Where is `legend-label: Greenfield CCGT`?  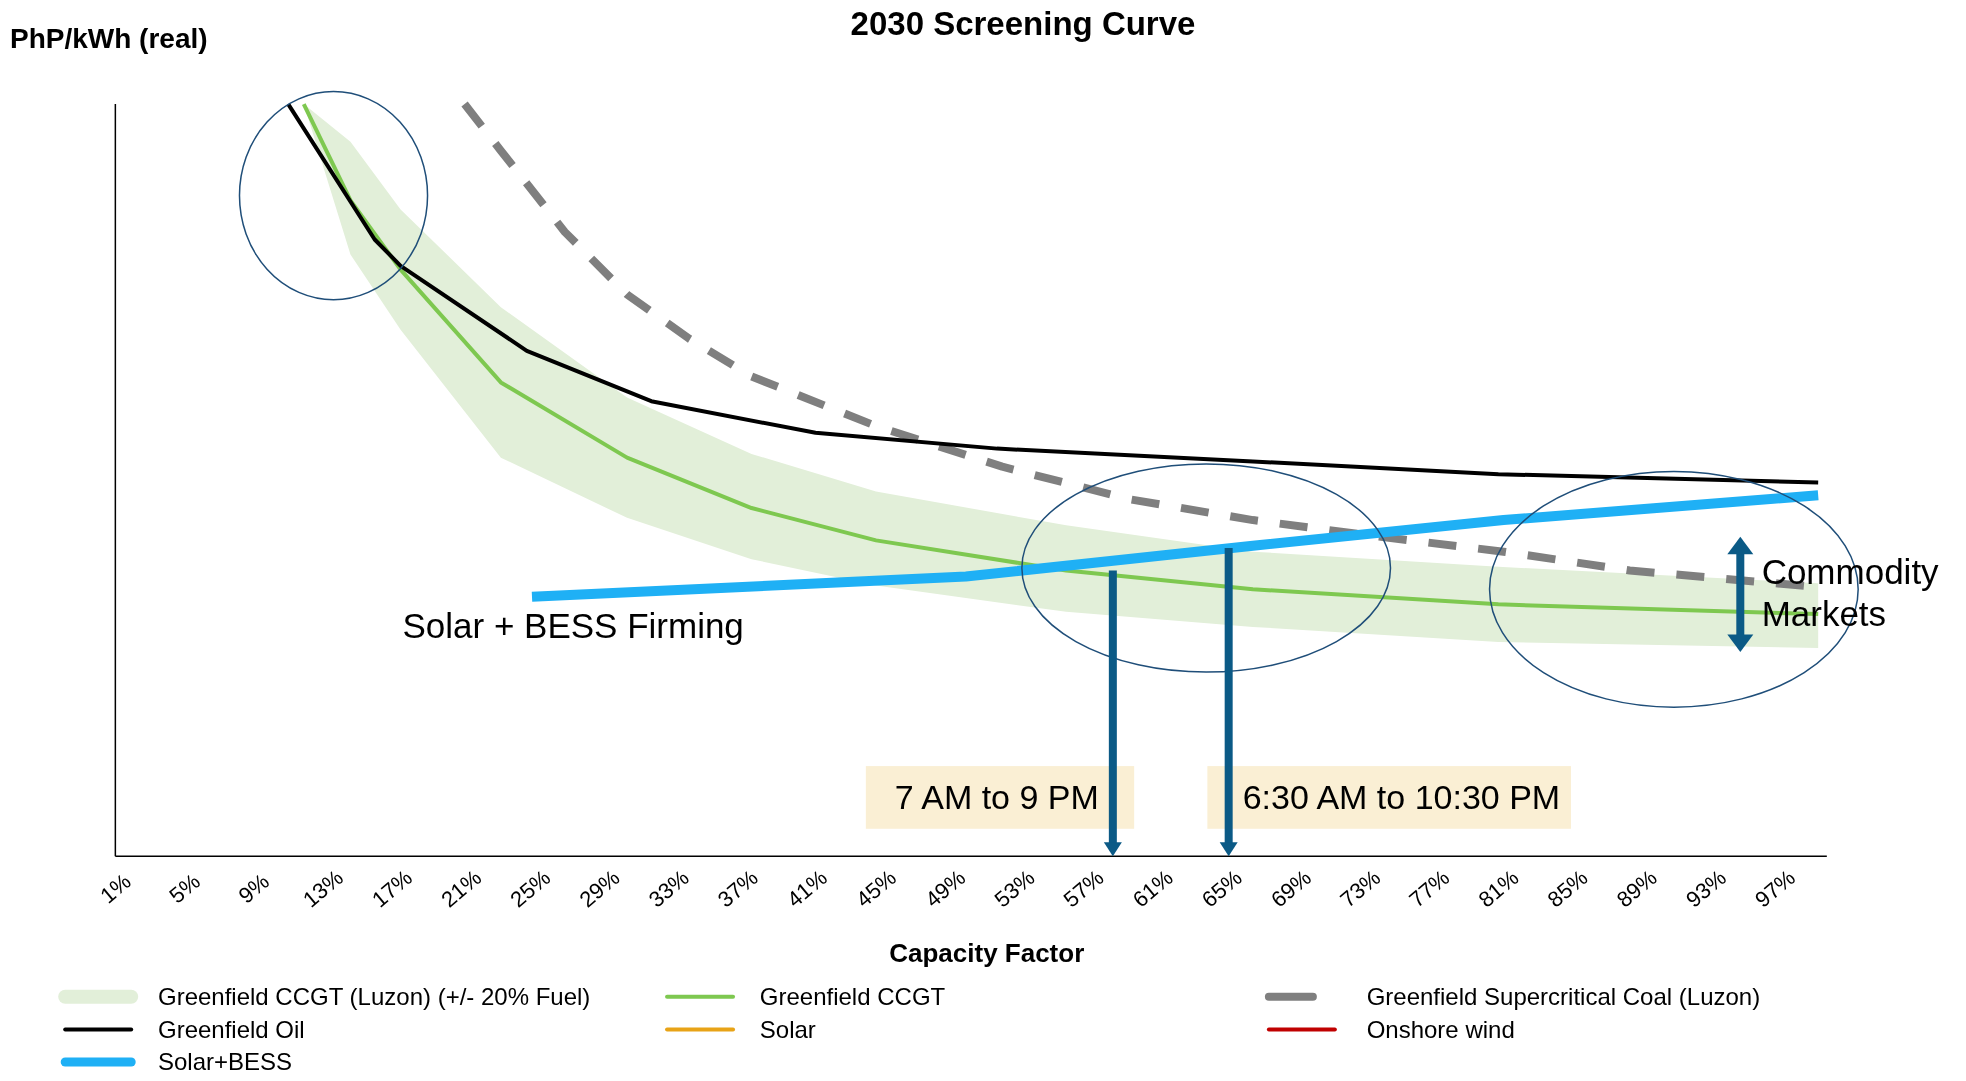
legend-label: Greenfield CCGT is located at coordinates (852, 997).